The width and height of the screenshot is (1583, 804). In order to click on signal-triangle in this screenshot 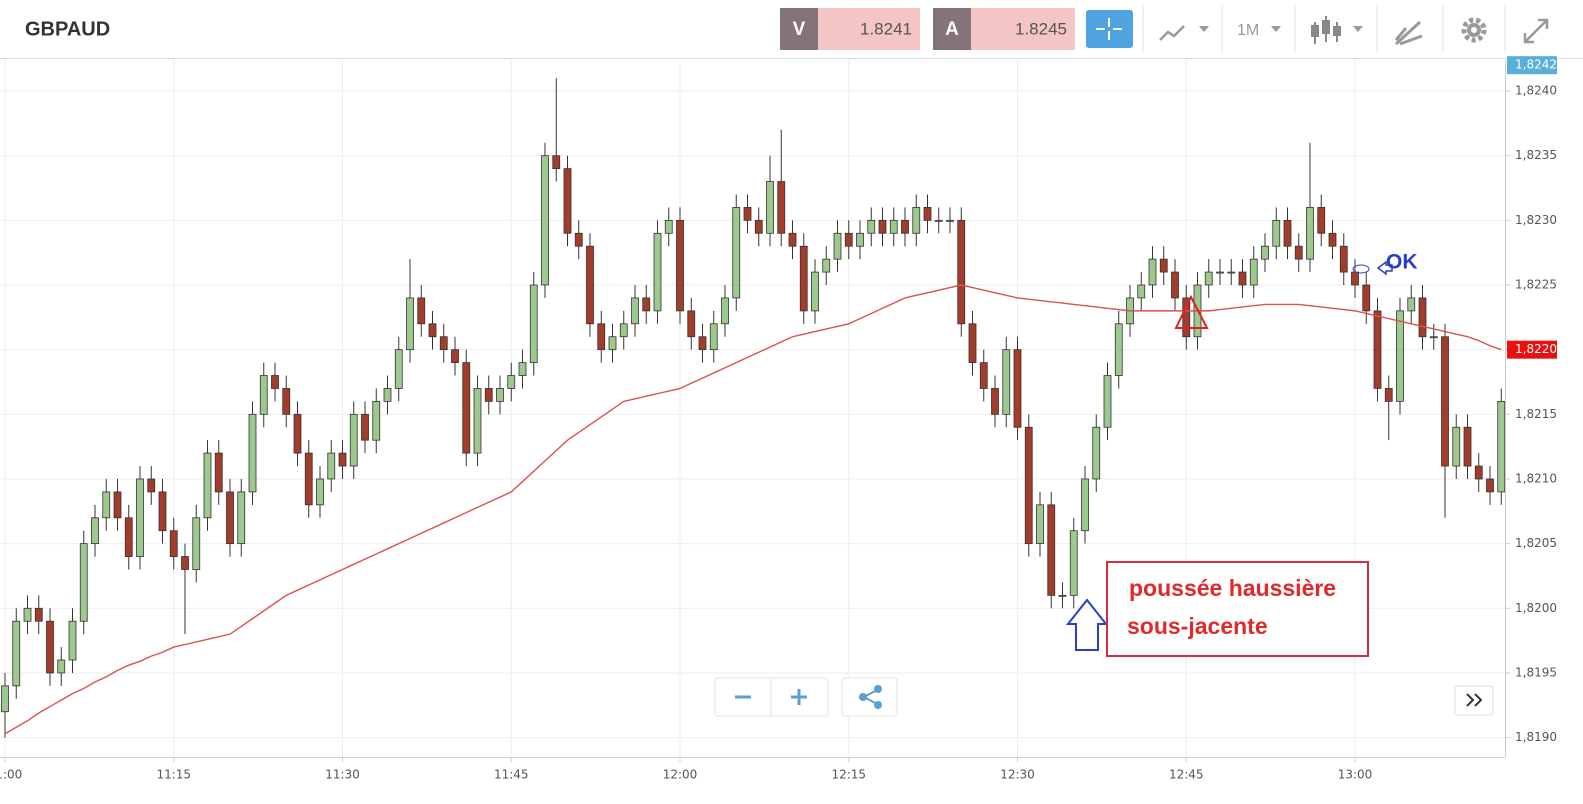, I will do `click(1191, 311)`.